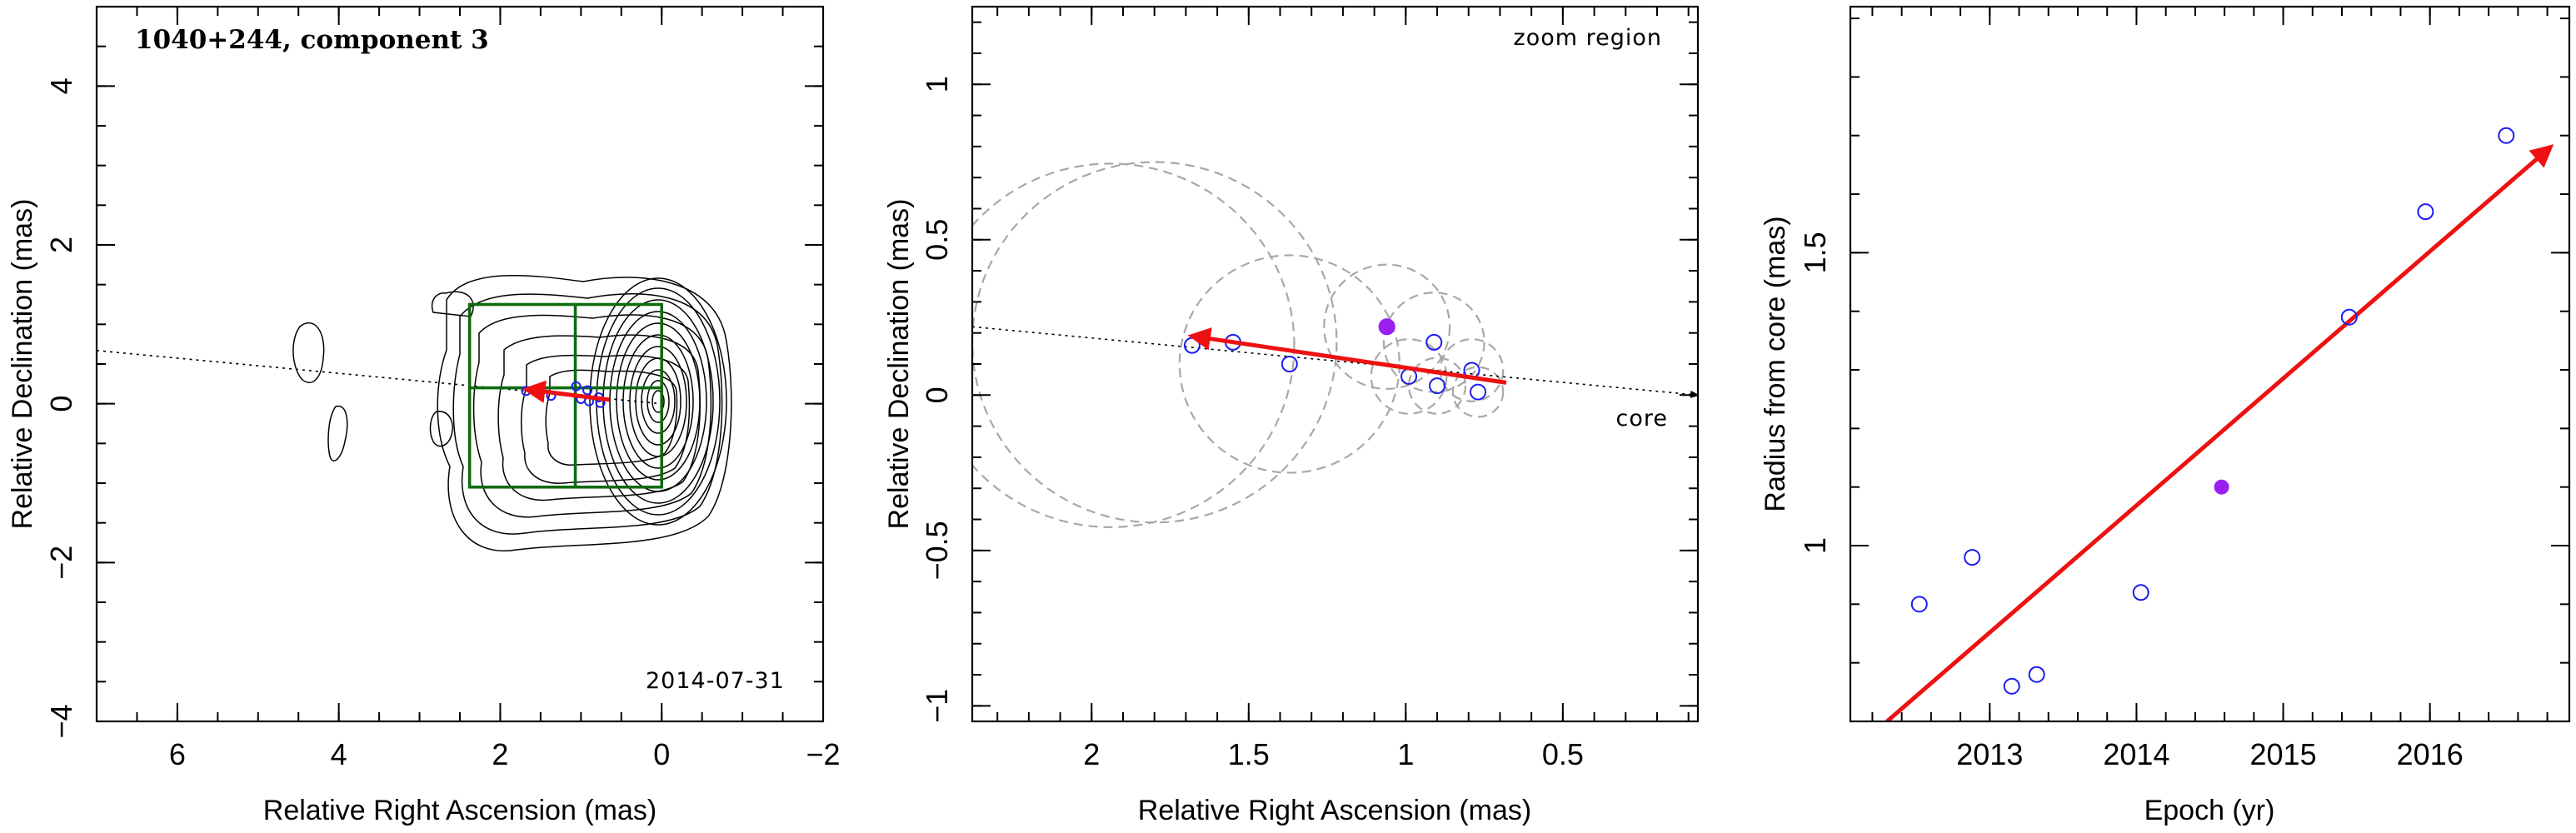 The image size is (2576, 833). I want to click on y-tick-label: −2, so click(61, 563).